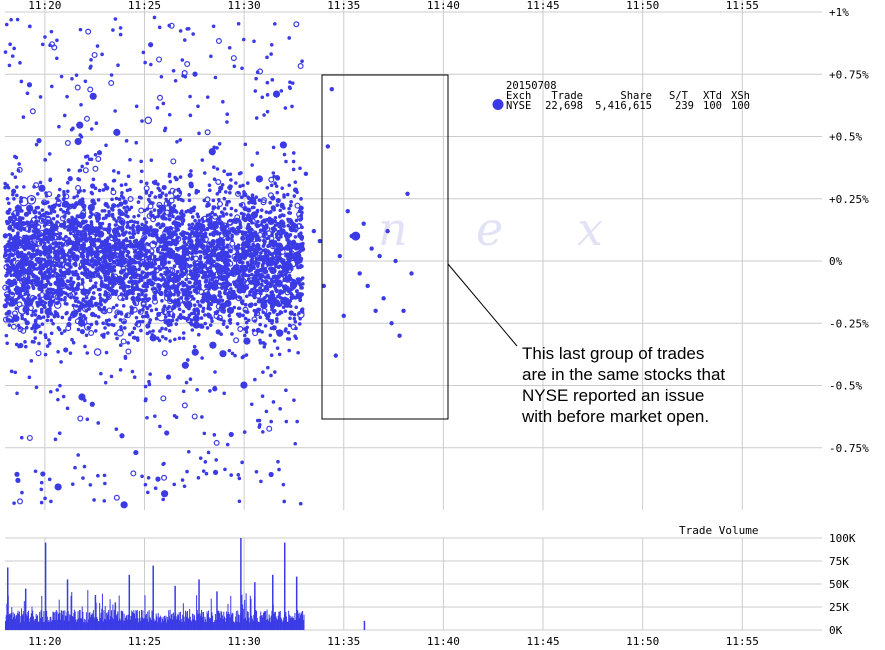  Describe the element at coordinates (518, 106) in the screenshot. I see `legend-exch: NYSE` at that location.